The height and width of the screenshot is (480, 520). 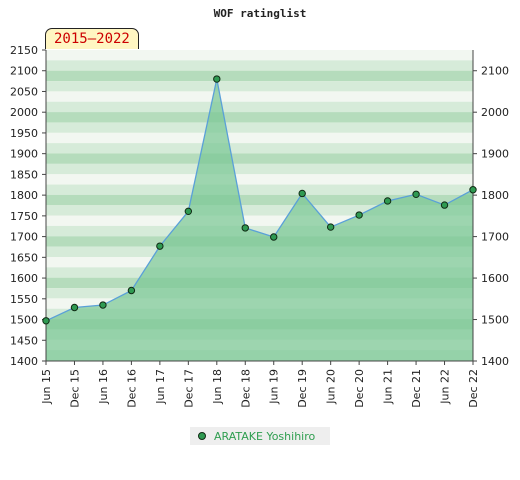 I want to click on legend-marker-icon, so click(x=202, y=436).